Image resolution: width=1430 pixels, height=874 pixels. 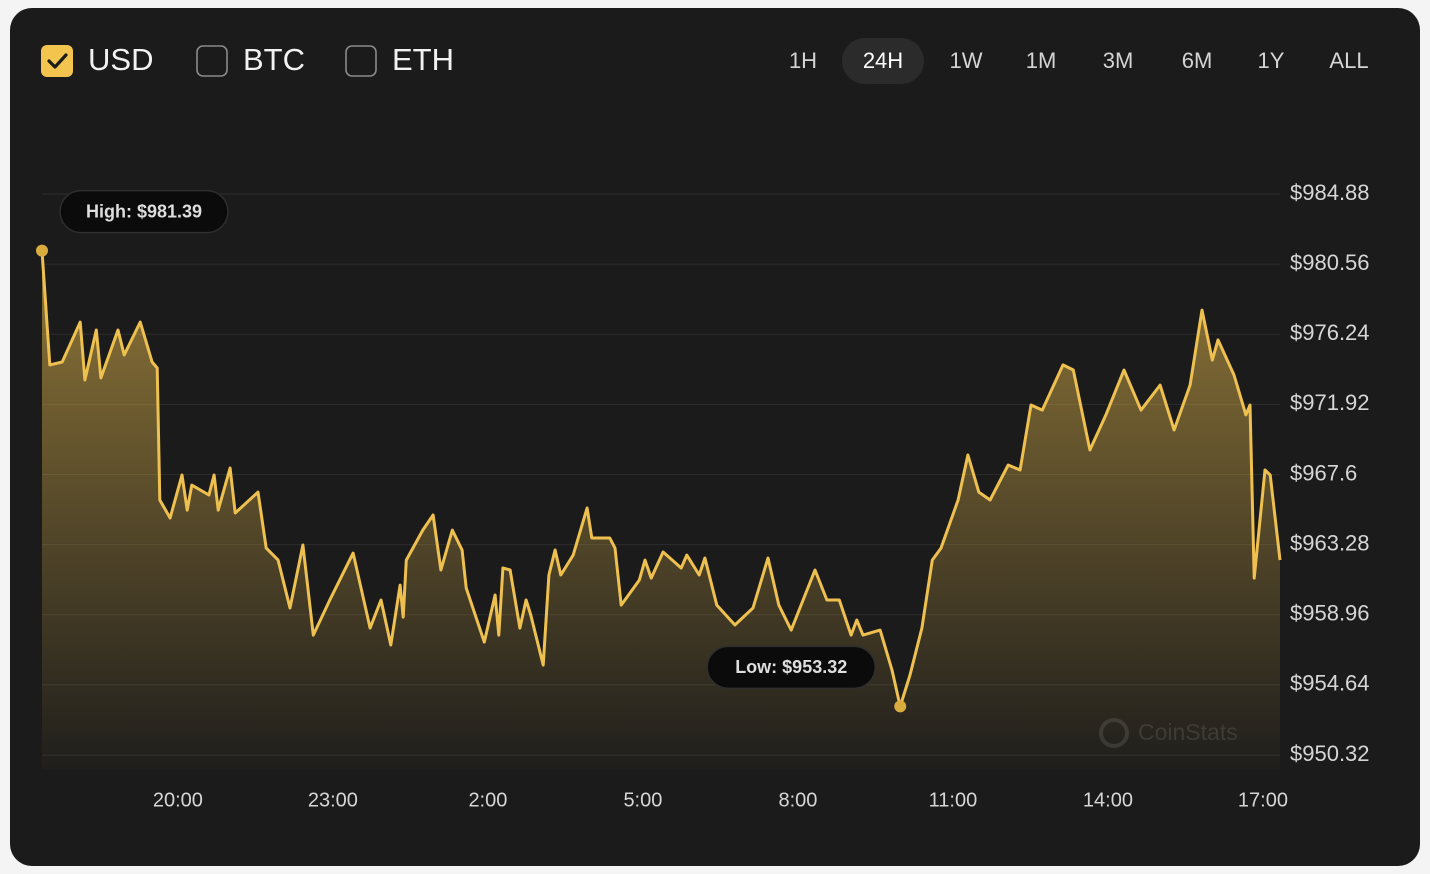 What do you see at coordinates (120, 59) in the screenshot?
I see `currency-label: USD` at bounding box center [120, 59].